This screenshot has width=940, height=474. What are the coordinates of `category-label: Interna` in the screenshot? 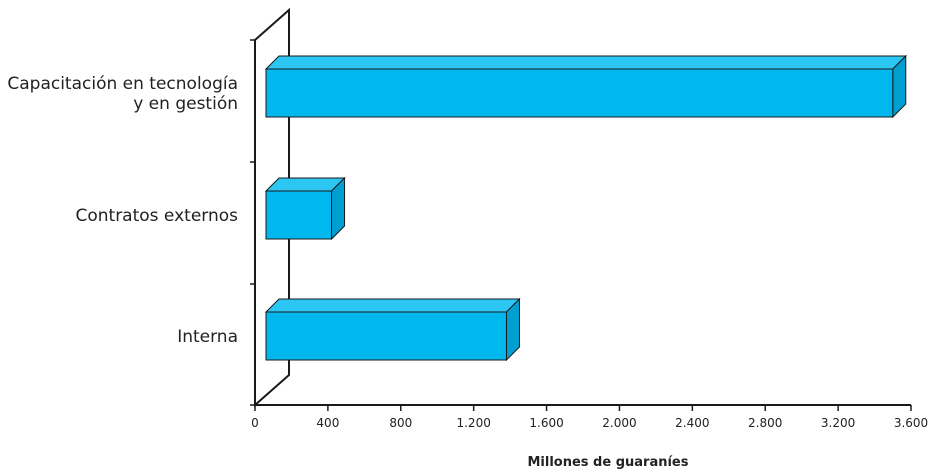 It's located at (207, 337).